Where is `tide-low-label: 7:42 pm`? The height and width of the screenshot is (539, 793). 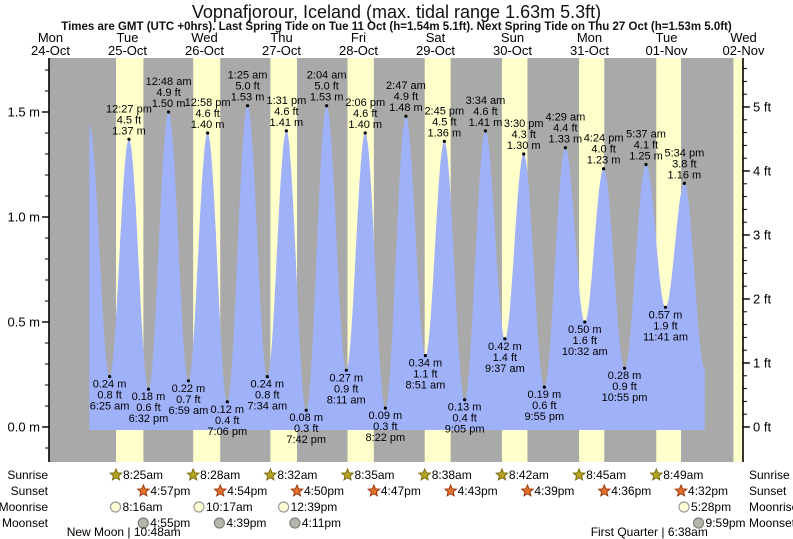
tide-low-label: 7:42 pm is located at coordinates (306, 440).